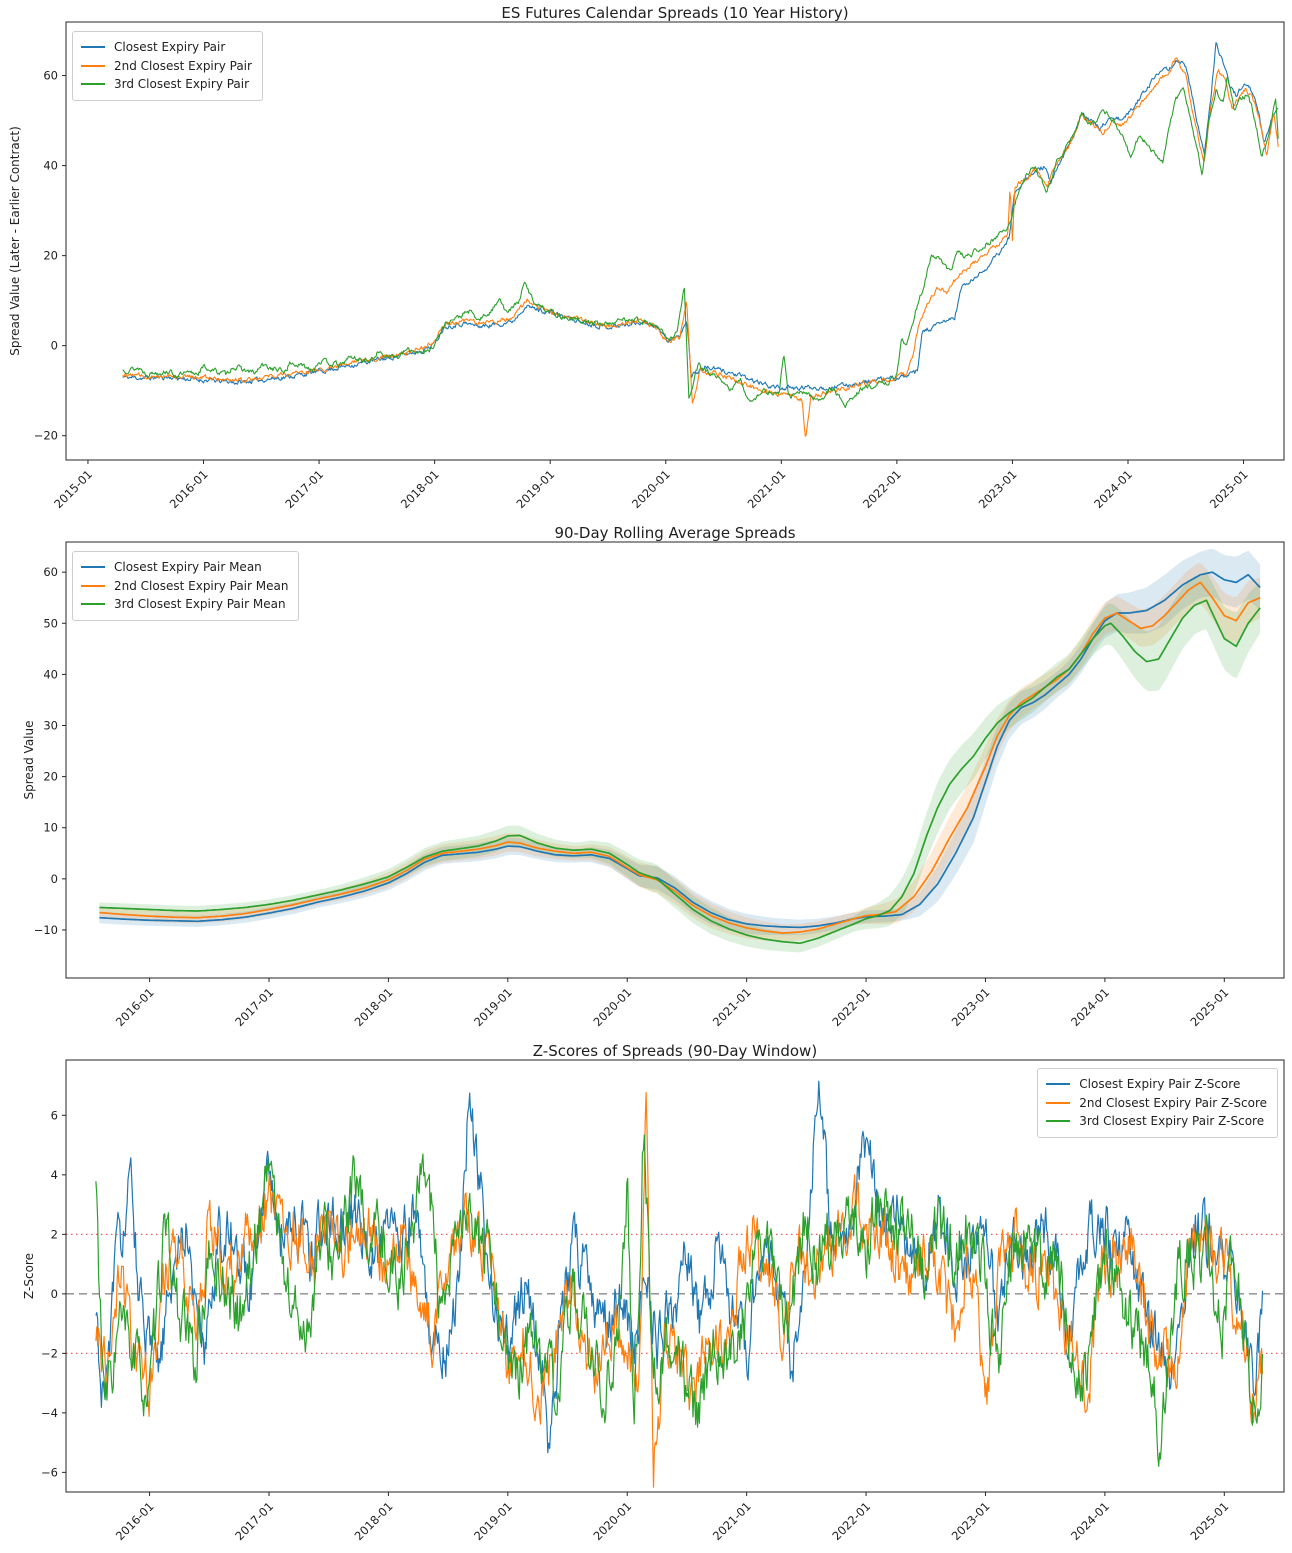 The image size is (1292, 1553). Describe the element at coordinates (54, 1115) in the screenshot. I see `y-tick-label: 6` at that location.